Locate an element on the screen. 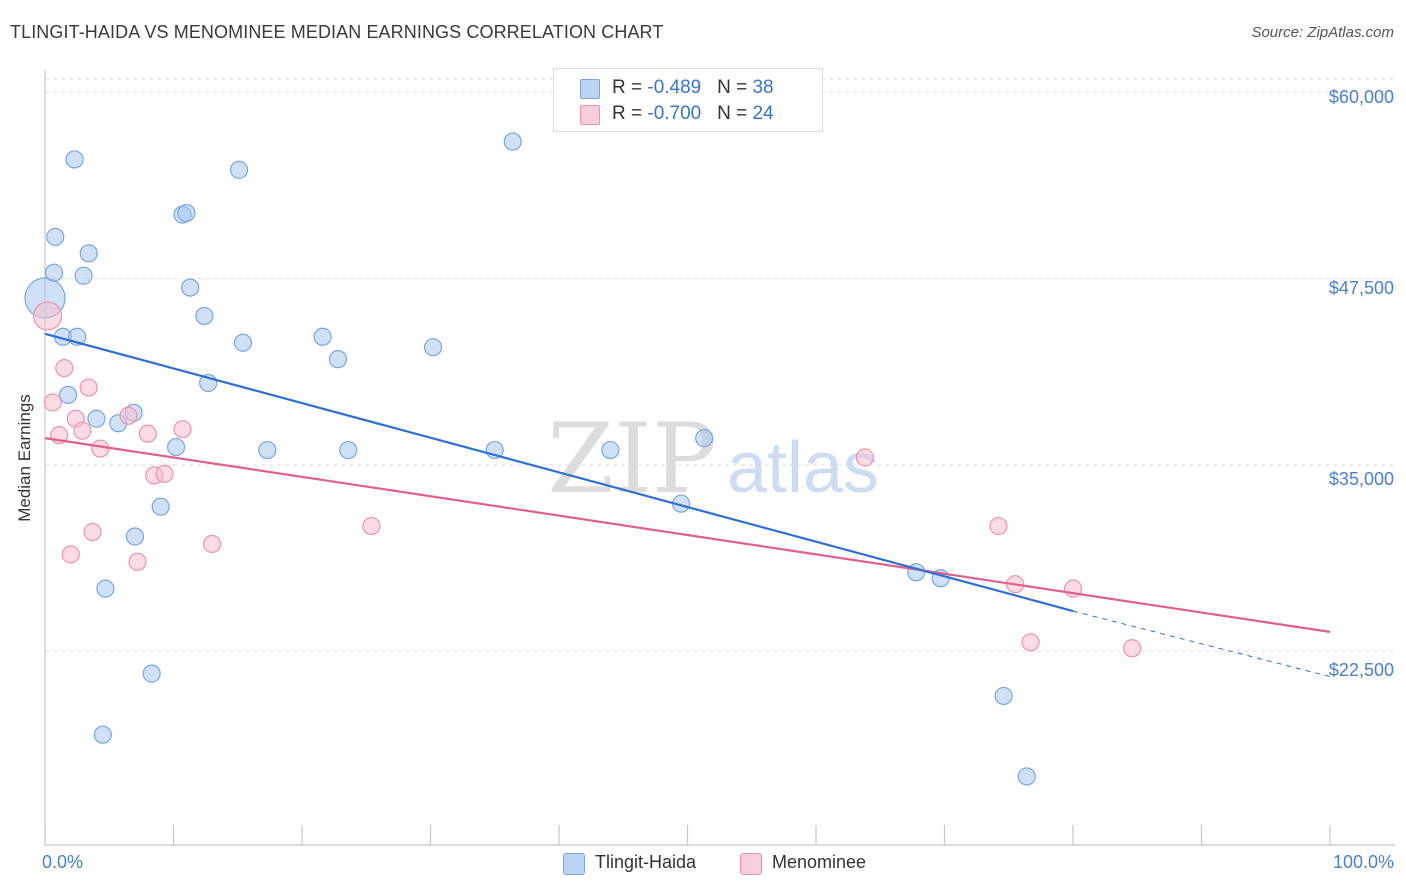  series-legend: Tlingit-Haida Menominee is located at coordinates (703, 865).